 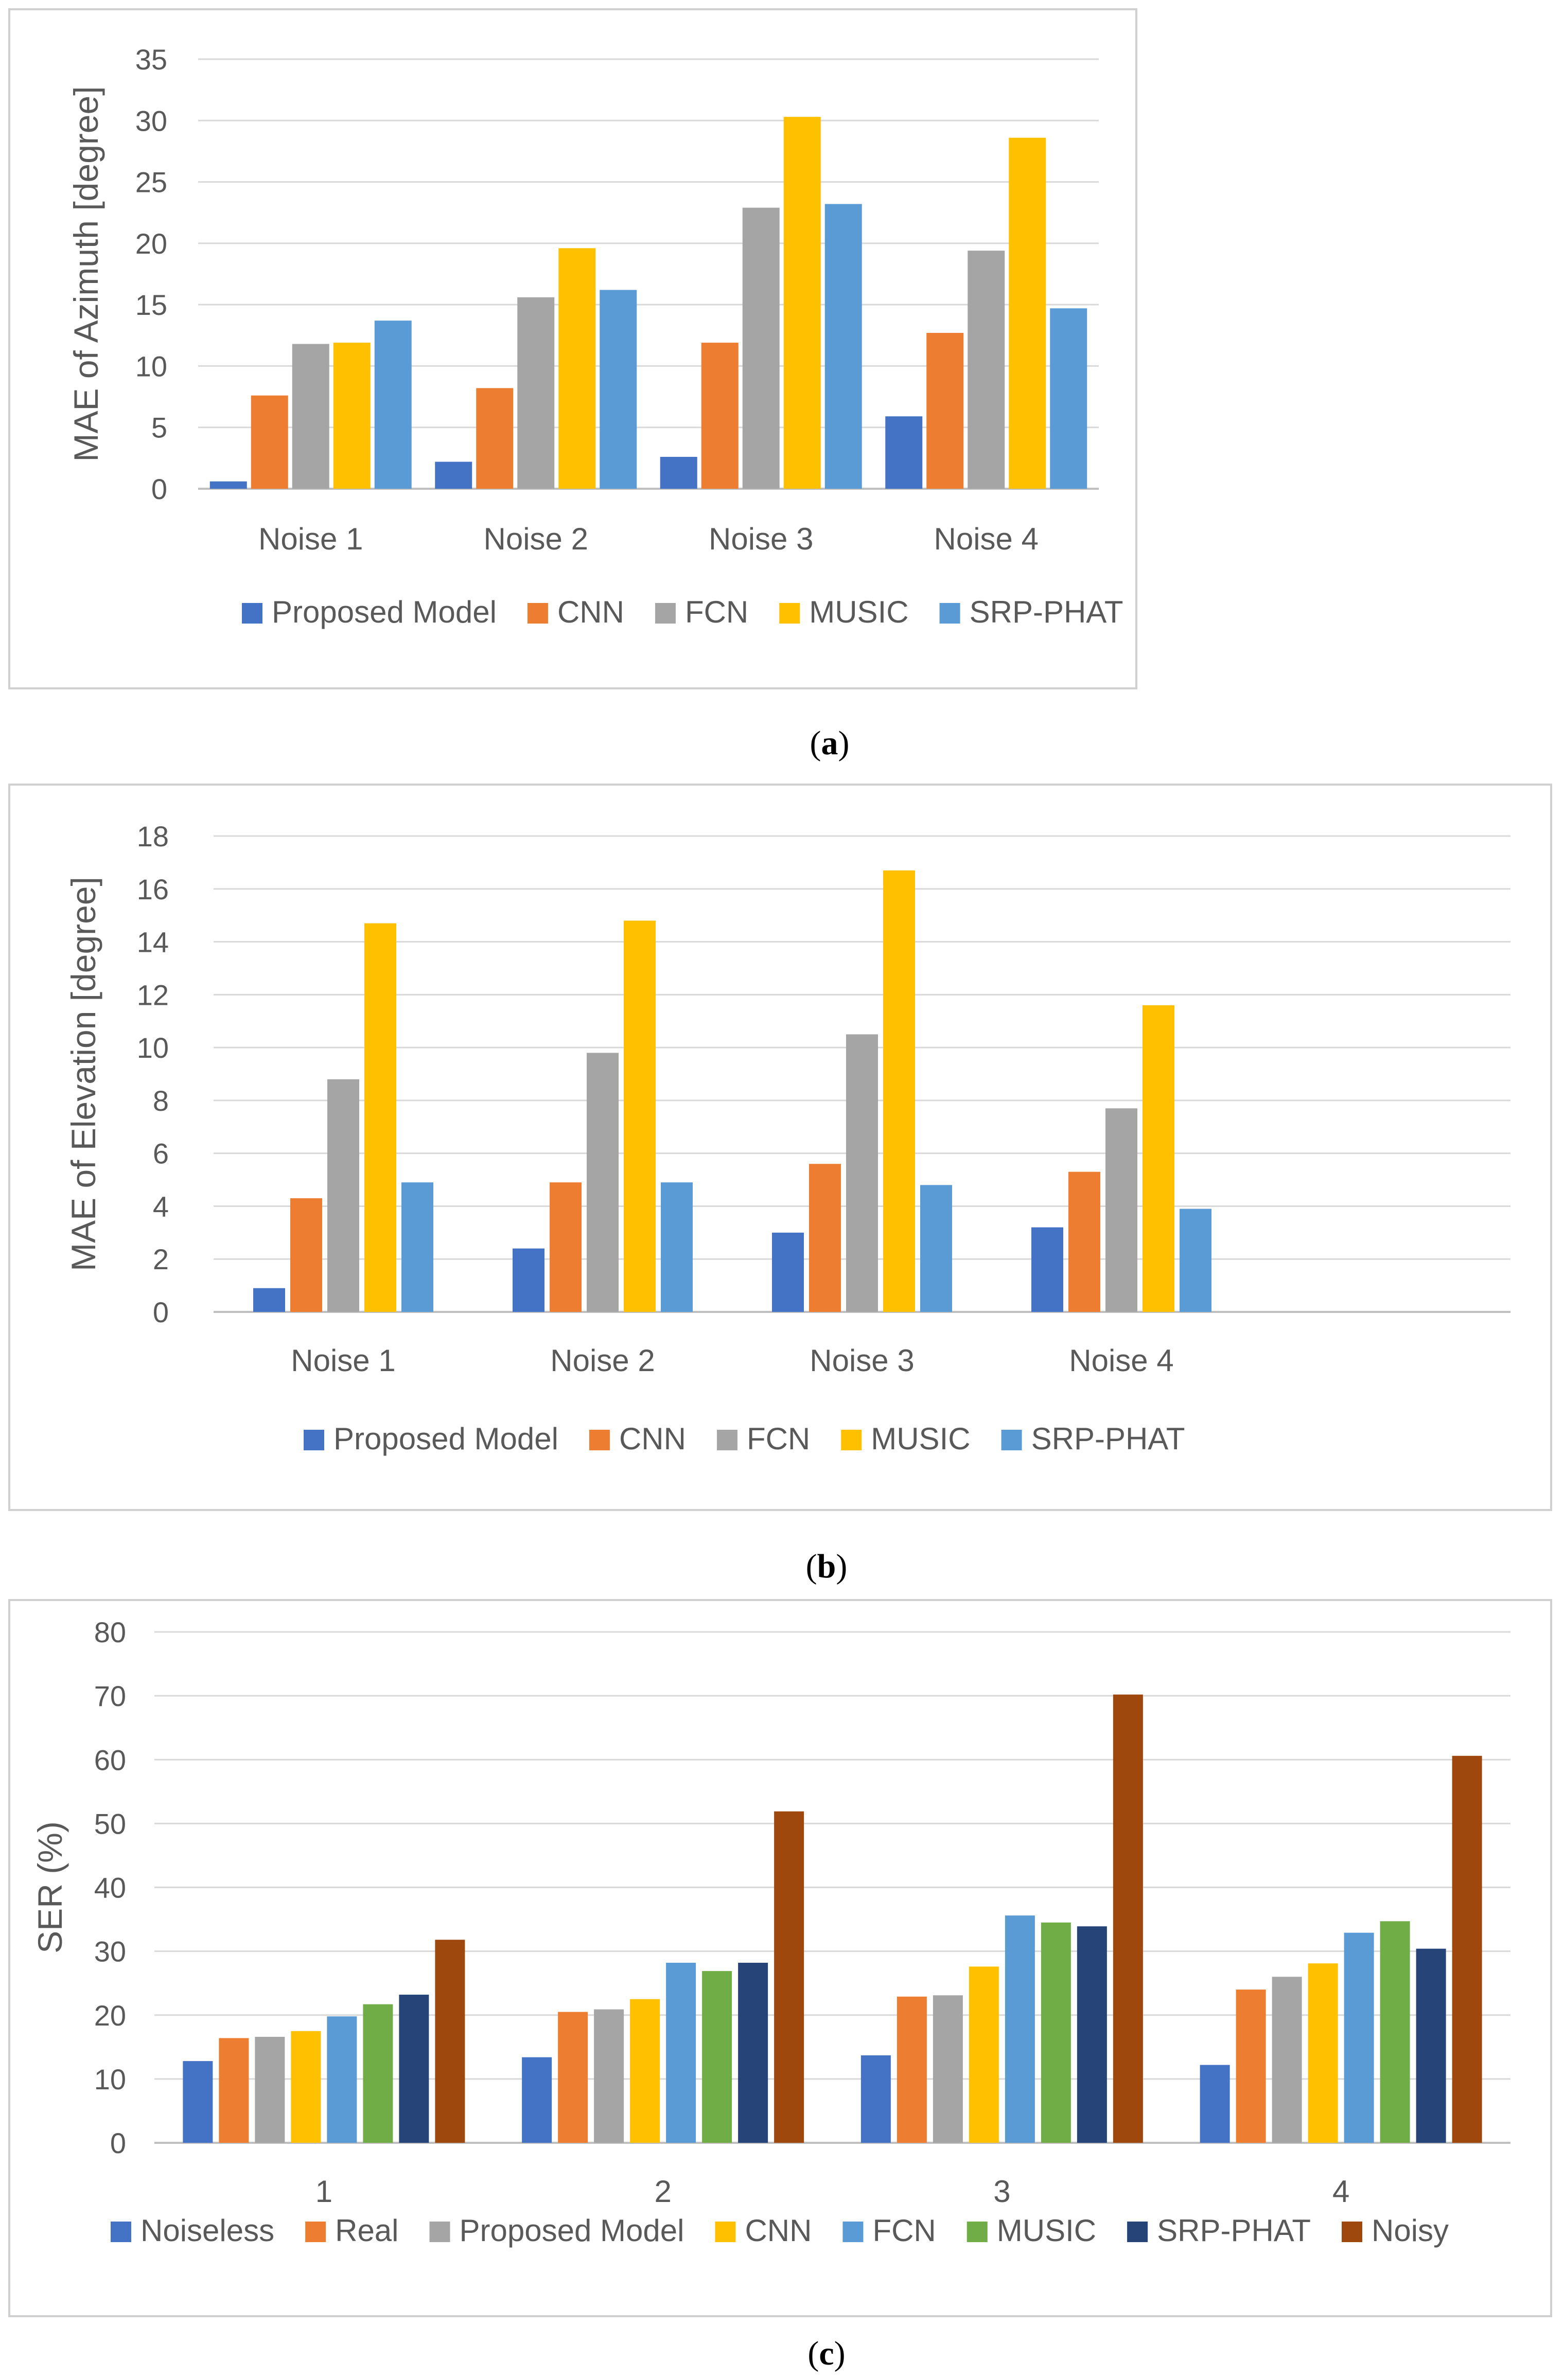 What do you see at coordinates (110, 1888) in the screenshot?
I see `y-tick-label: 40` at bounding box center [110, 1888].